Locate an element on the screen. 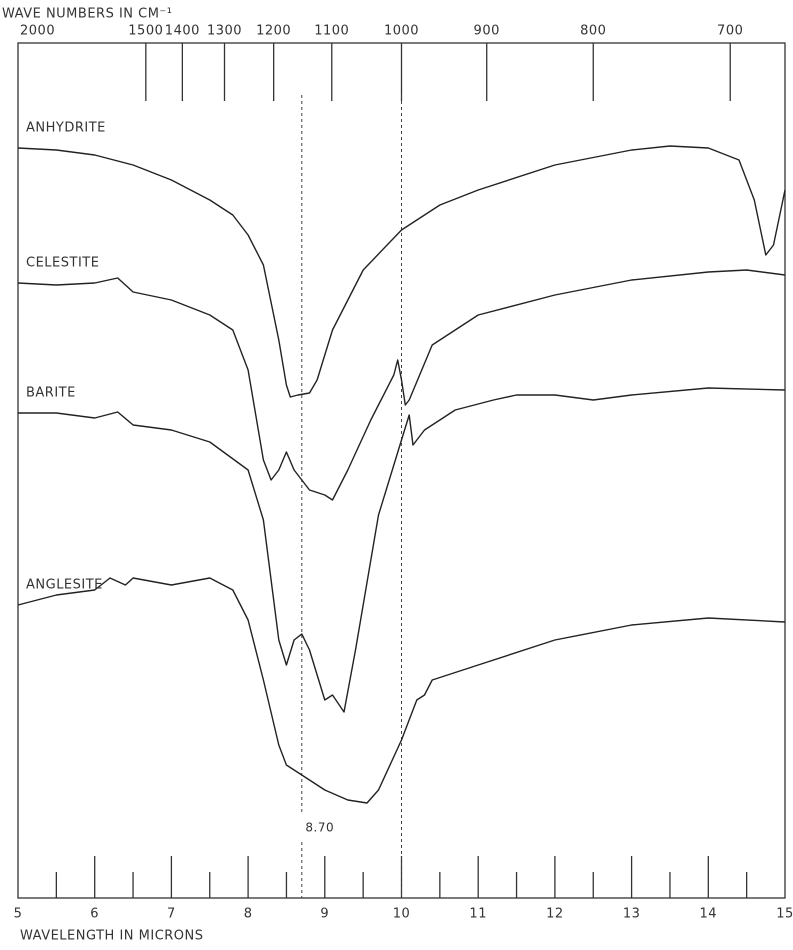 The width and height of the screenshot is (793, 950). x2-tick-label: 1300 is located at coordinates (224, 31).